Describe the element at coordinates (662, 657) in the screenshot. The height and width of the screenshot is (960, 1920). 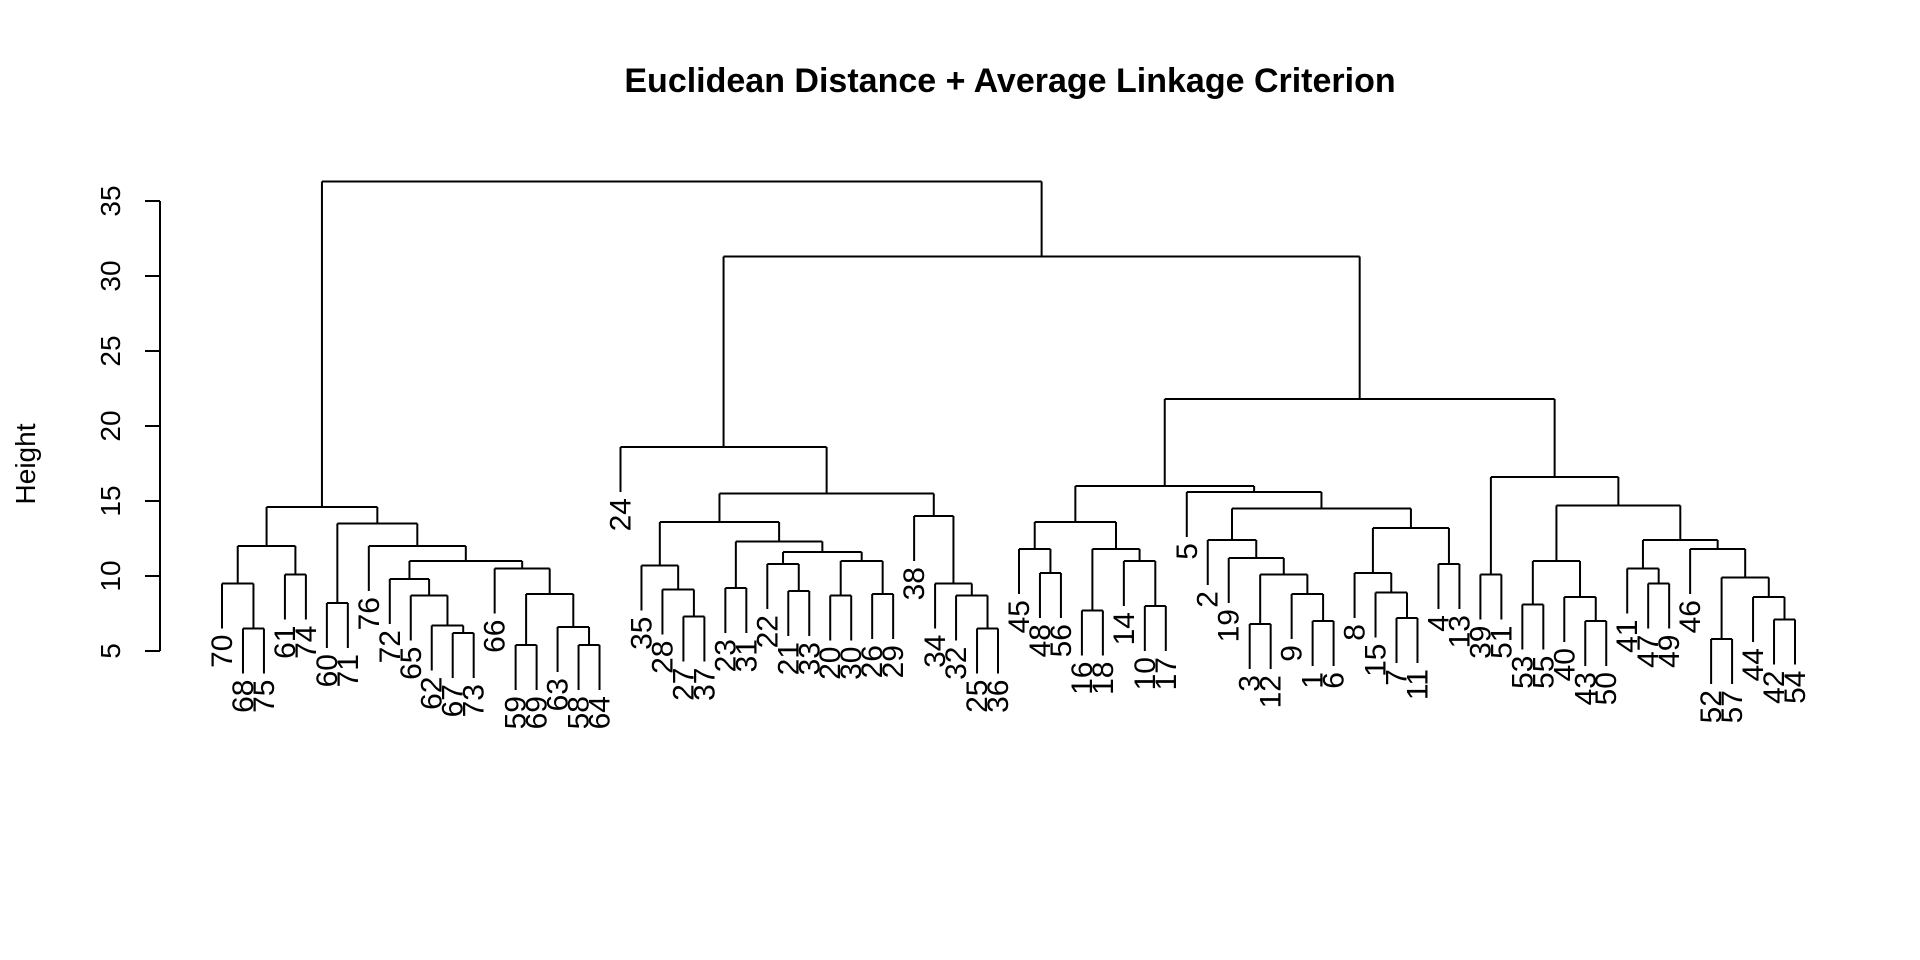
I see `leaf-label-28: 28` at that location.